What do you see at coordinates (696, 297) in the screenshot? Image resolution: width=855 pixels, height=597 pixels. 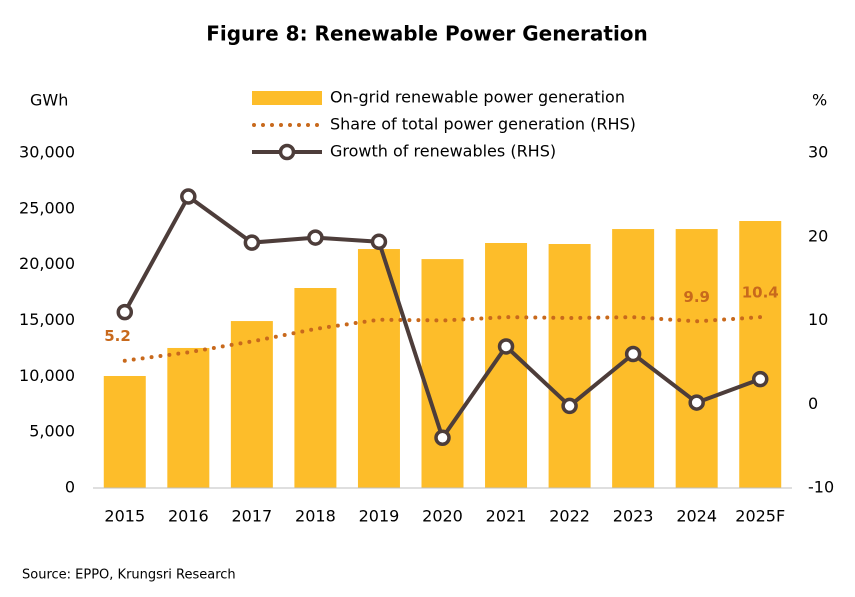 I see `data-label: 9.9` at bounding box center [696, 297].